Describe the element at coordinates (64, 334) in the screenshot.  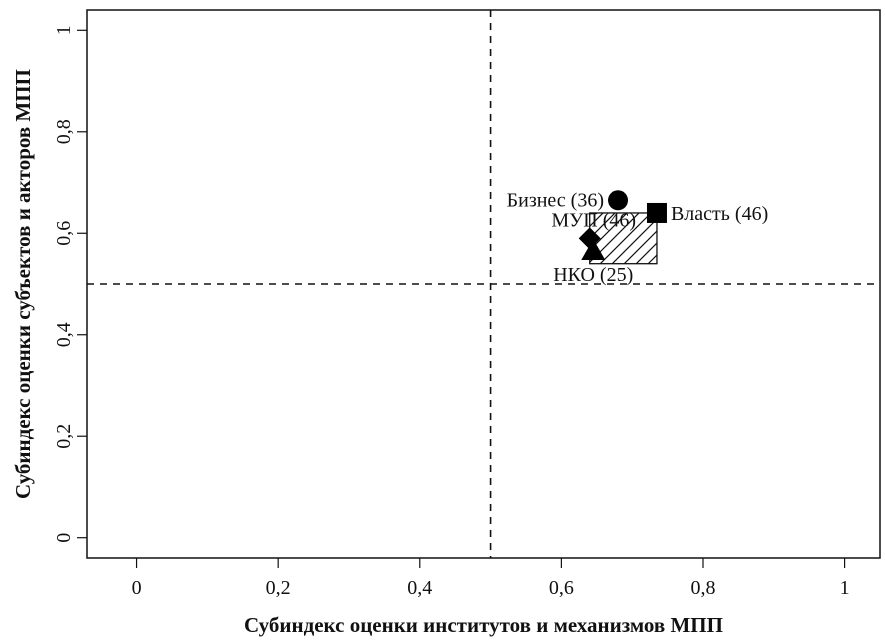
I see `y-tick-label: 0,4` at that location.